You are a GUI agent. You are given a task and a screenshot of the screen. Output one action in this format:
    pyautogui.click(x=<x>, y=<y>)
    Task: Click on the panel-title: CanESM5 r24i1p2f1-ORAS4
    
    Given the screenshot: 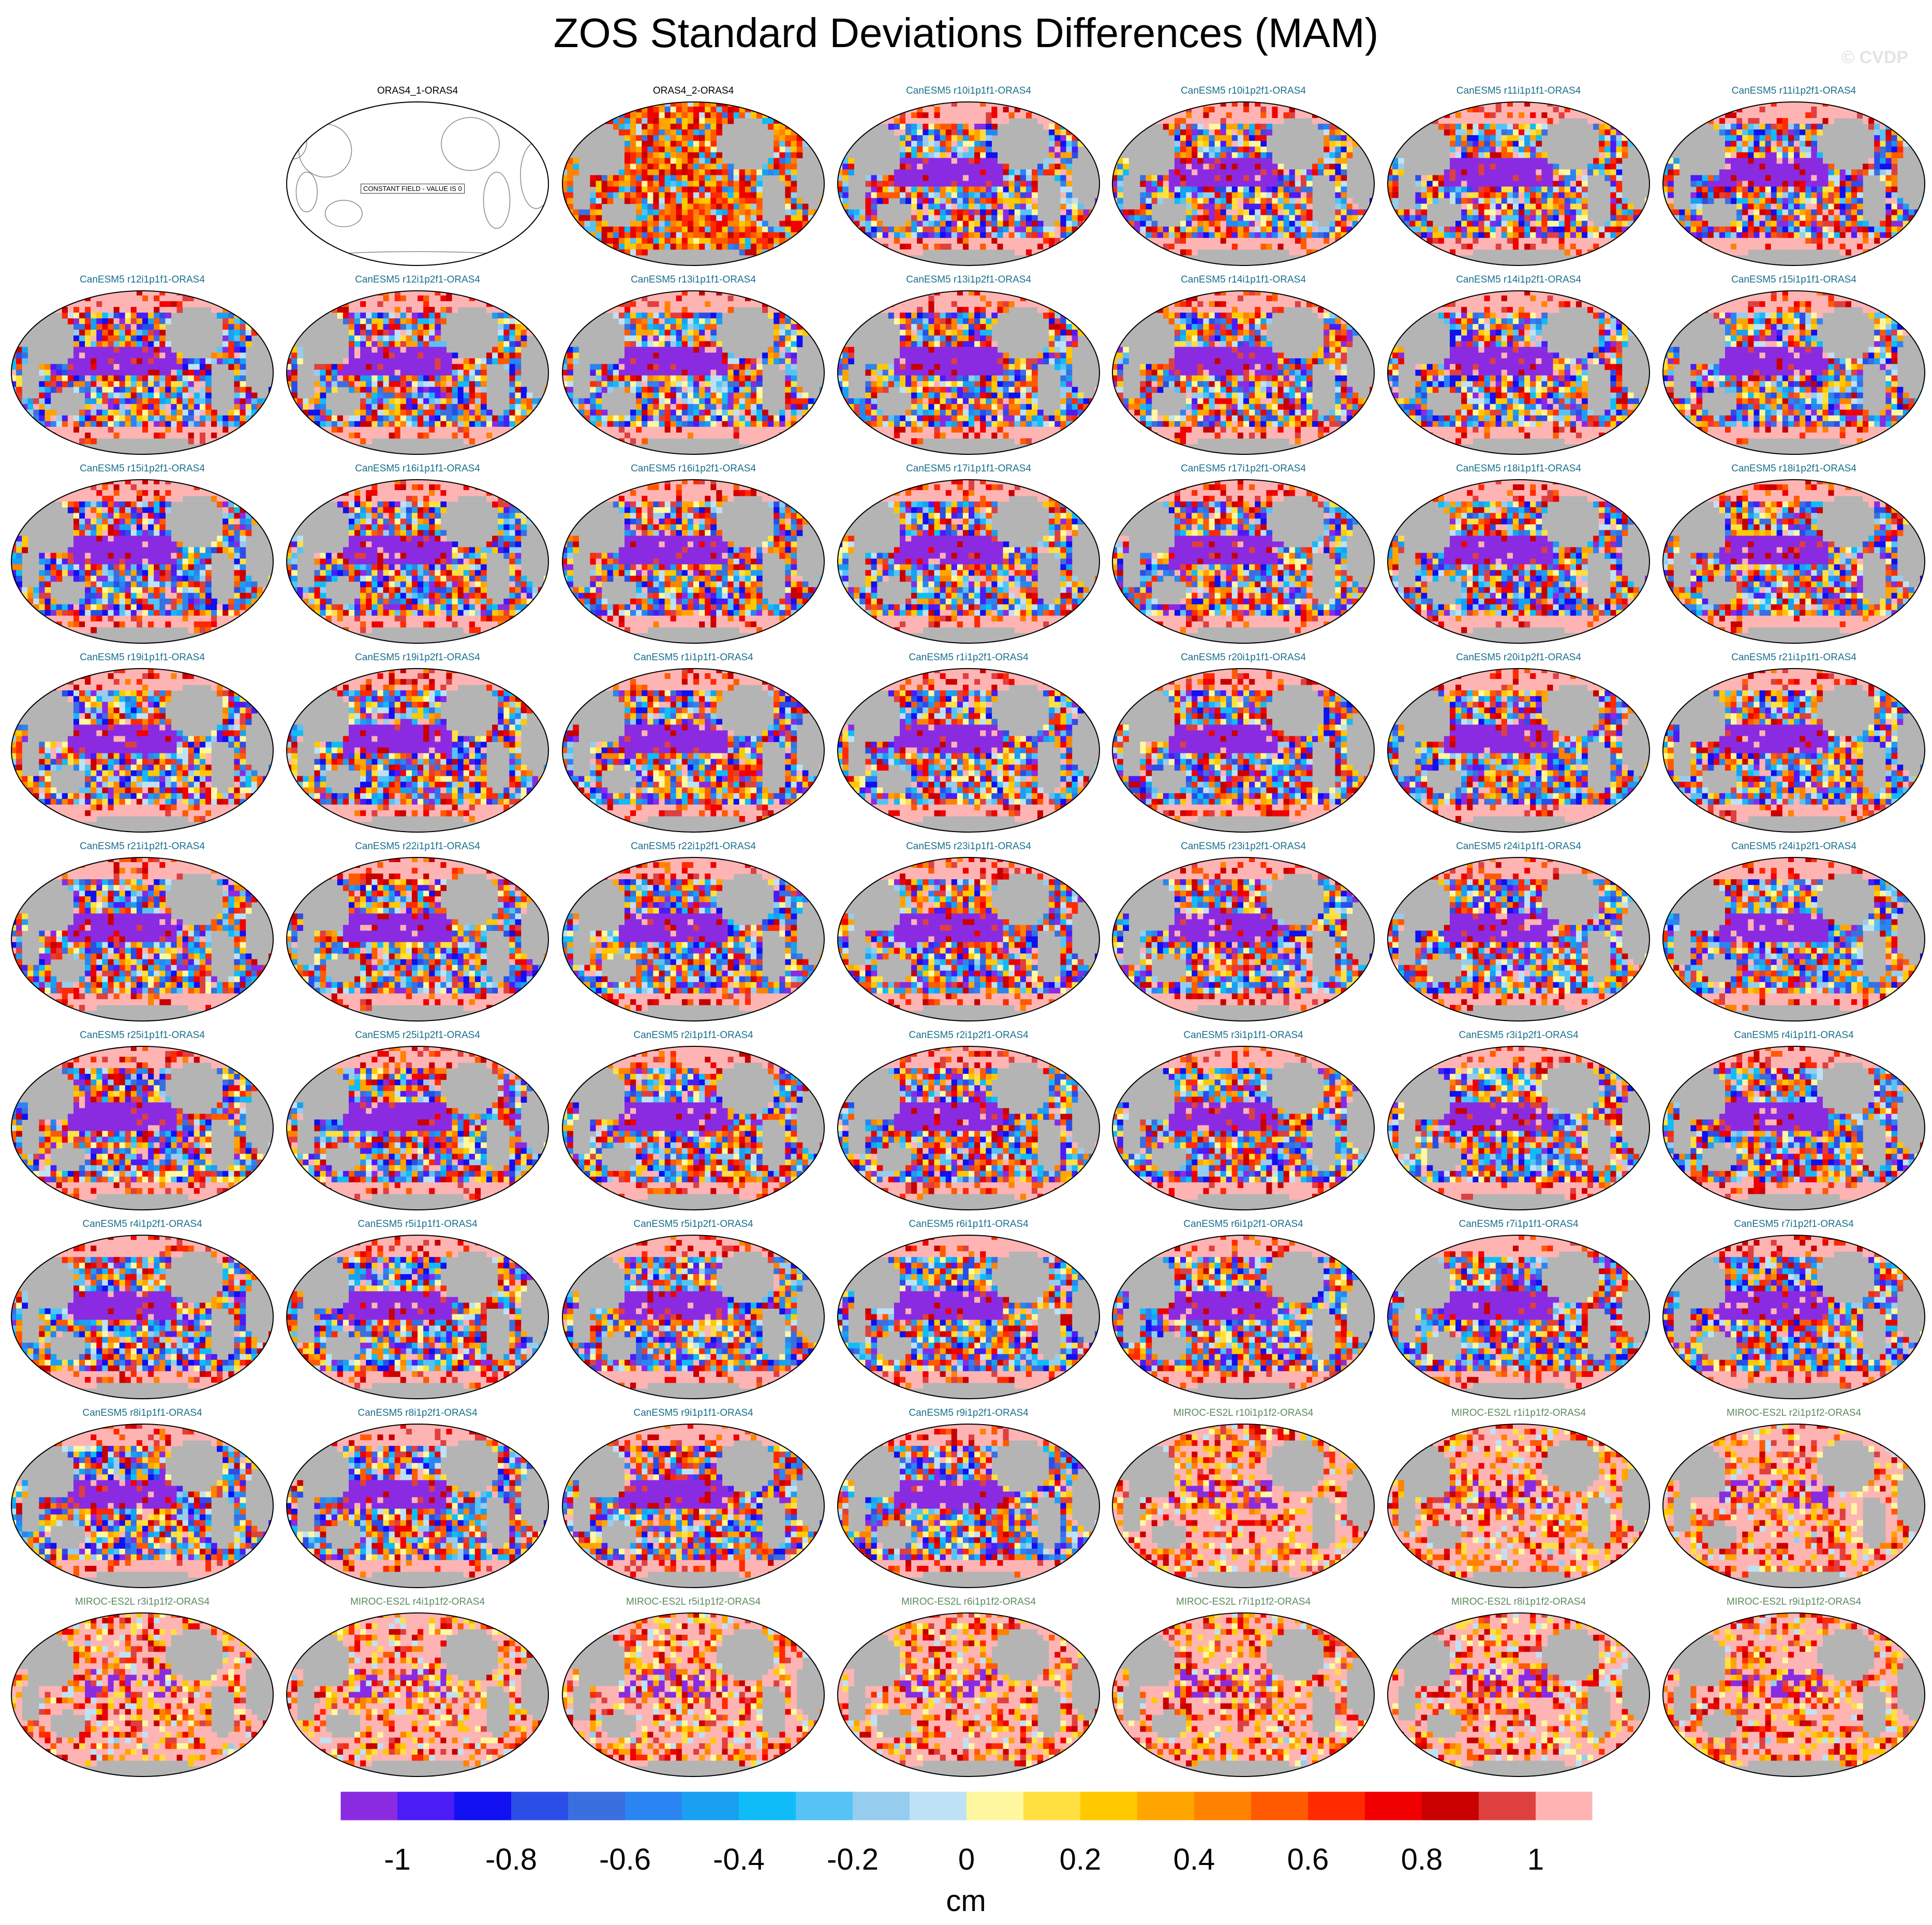 What is the action you would take?
    pyautogui.click(x=1794, y=846)
    